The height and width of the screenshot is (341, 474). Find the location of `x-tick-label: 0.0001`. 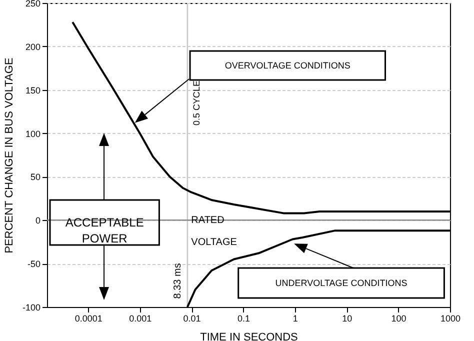

x-tick-label: 0.0001 is located at coordinates (88, 319).